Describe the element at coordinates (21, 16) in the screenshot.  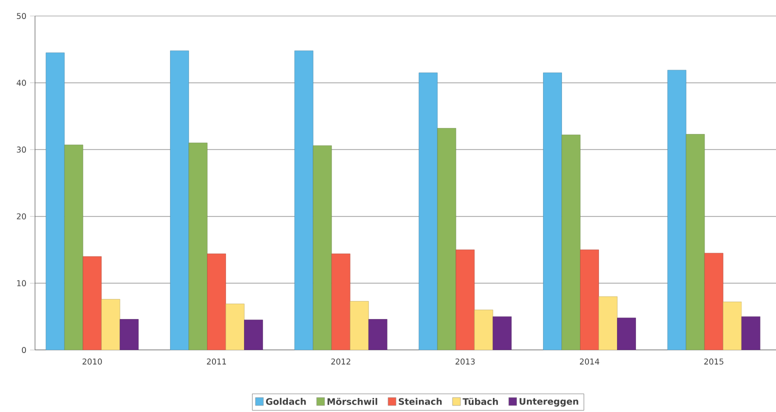
I see `y-tick-label: 50` at that location.